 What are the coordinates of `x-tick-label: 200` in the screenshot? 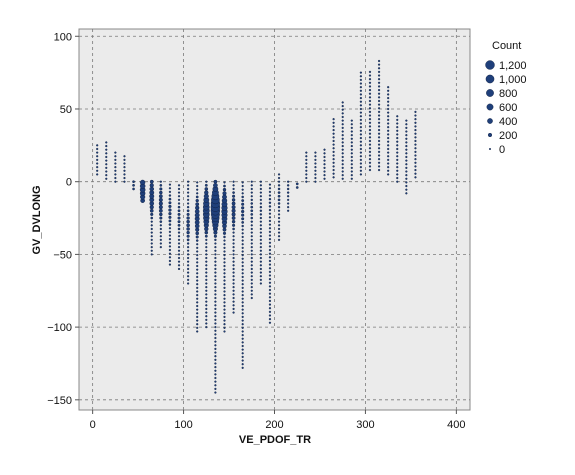 It's located at (274, 425).